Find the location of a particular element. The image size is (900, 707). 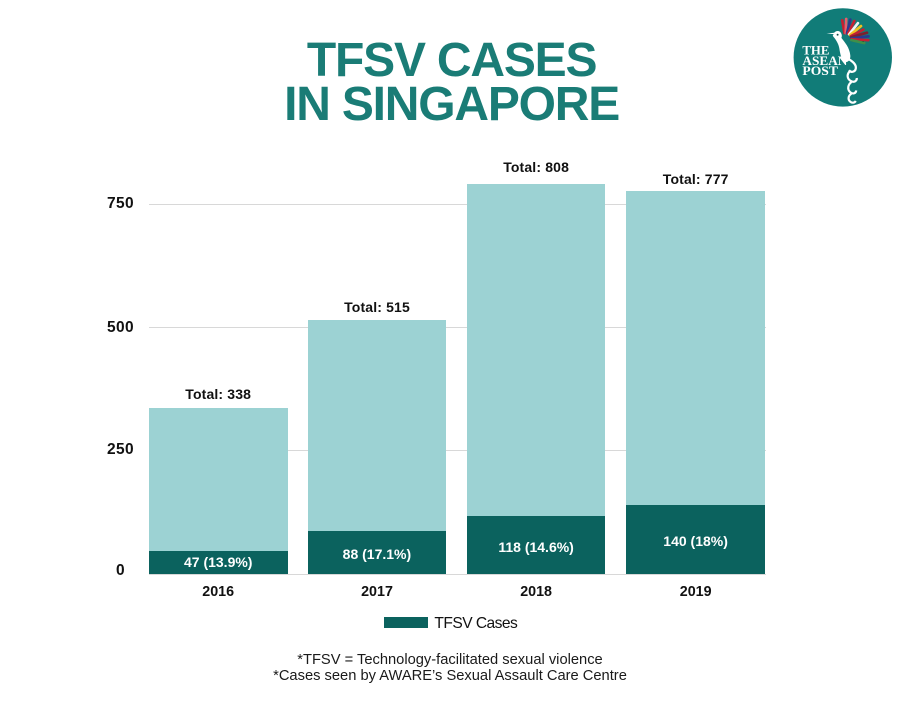

svg-text: THE is located at coordinates (815, 51).